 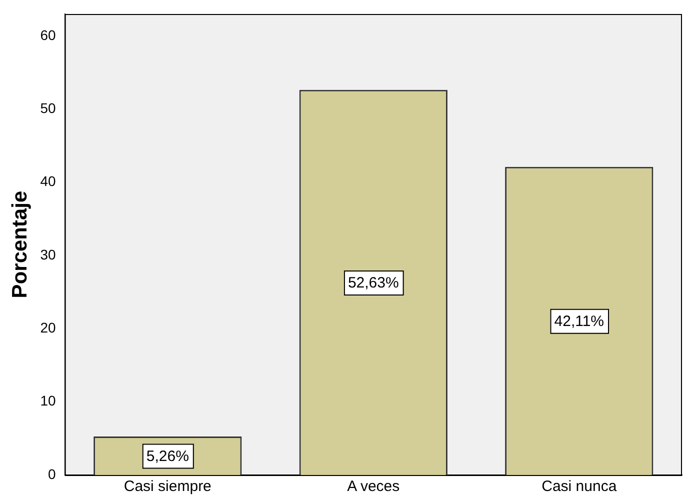 I want to click on x-tick-label: Casi nunca, so click(x=580, y=487).